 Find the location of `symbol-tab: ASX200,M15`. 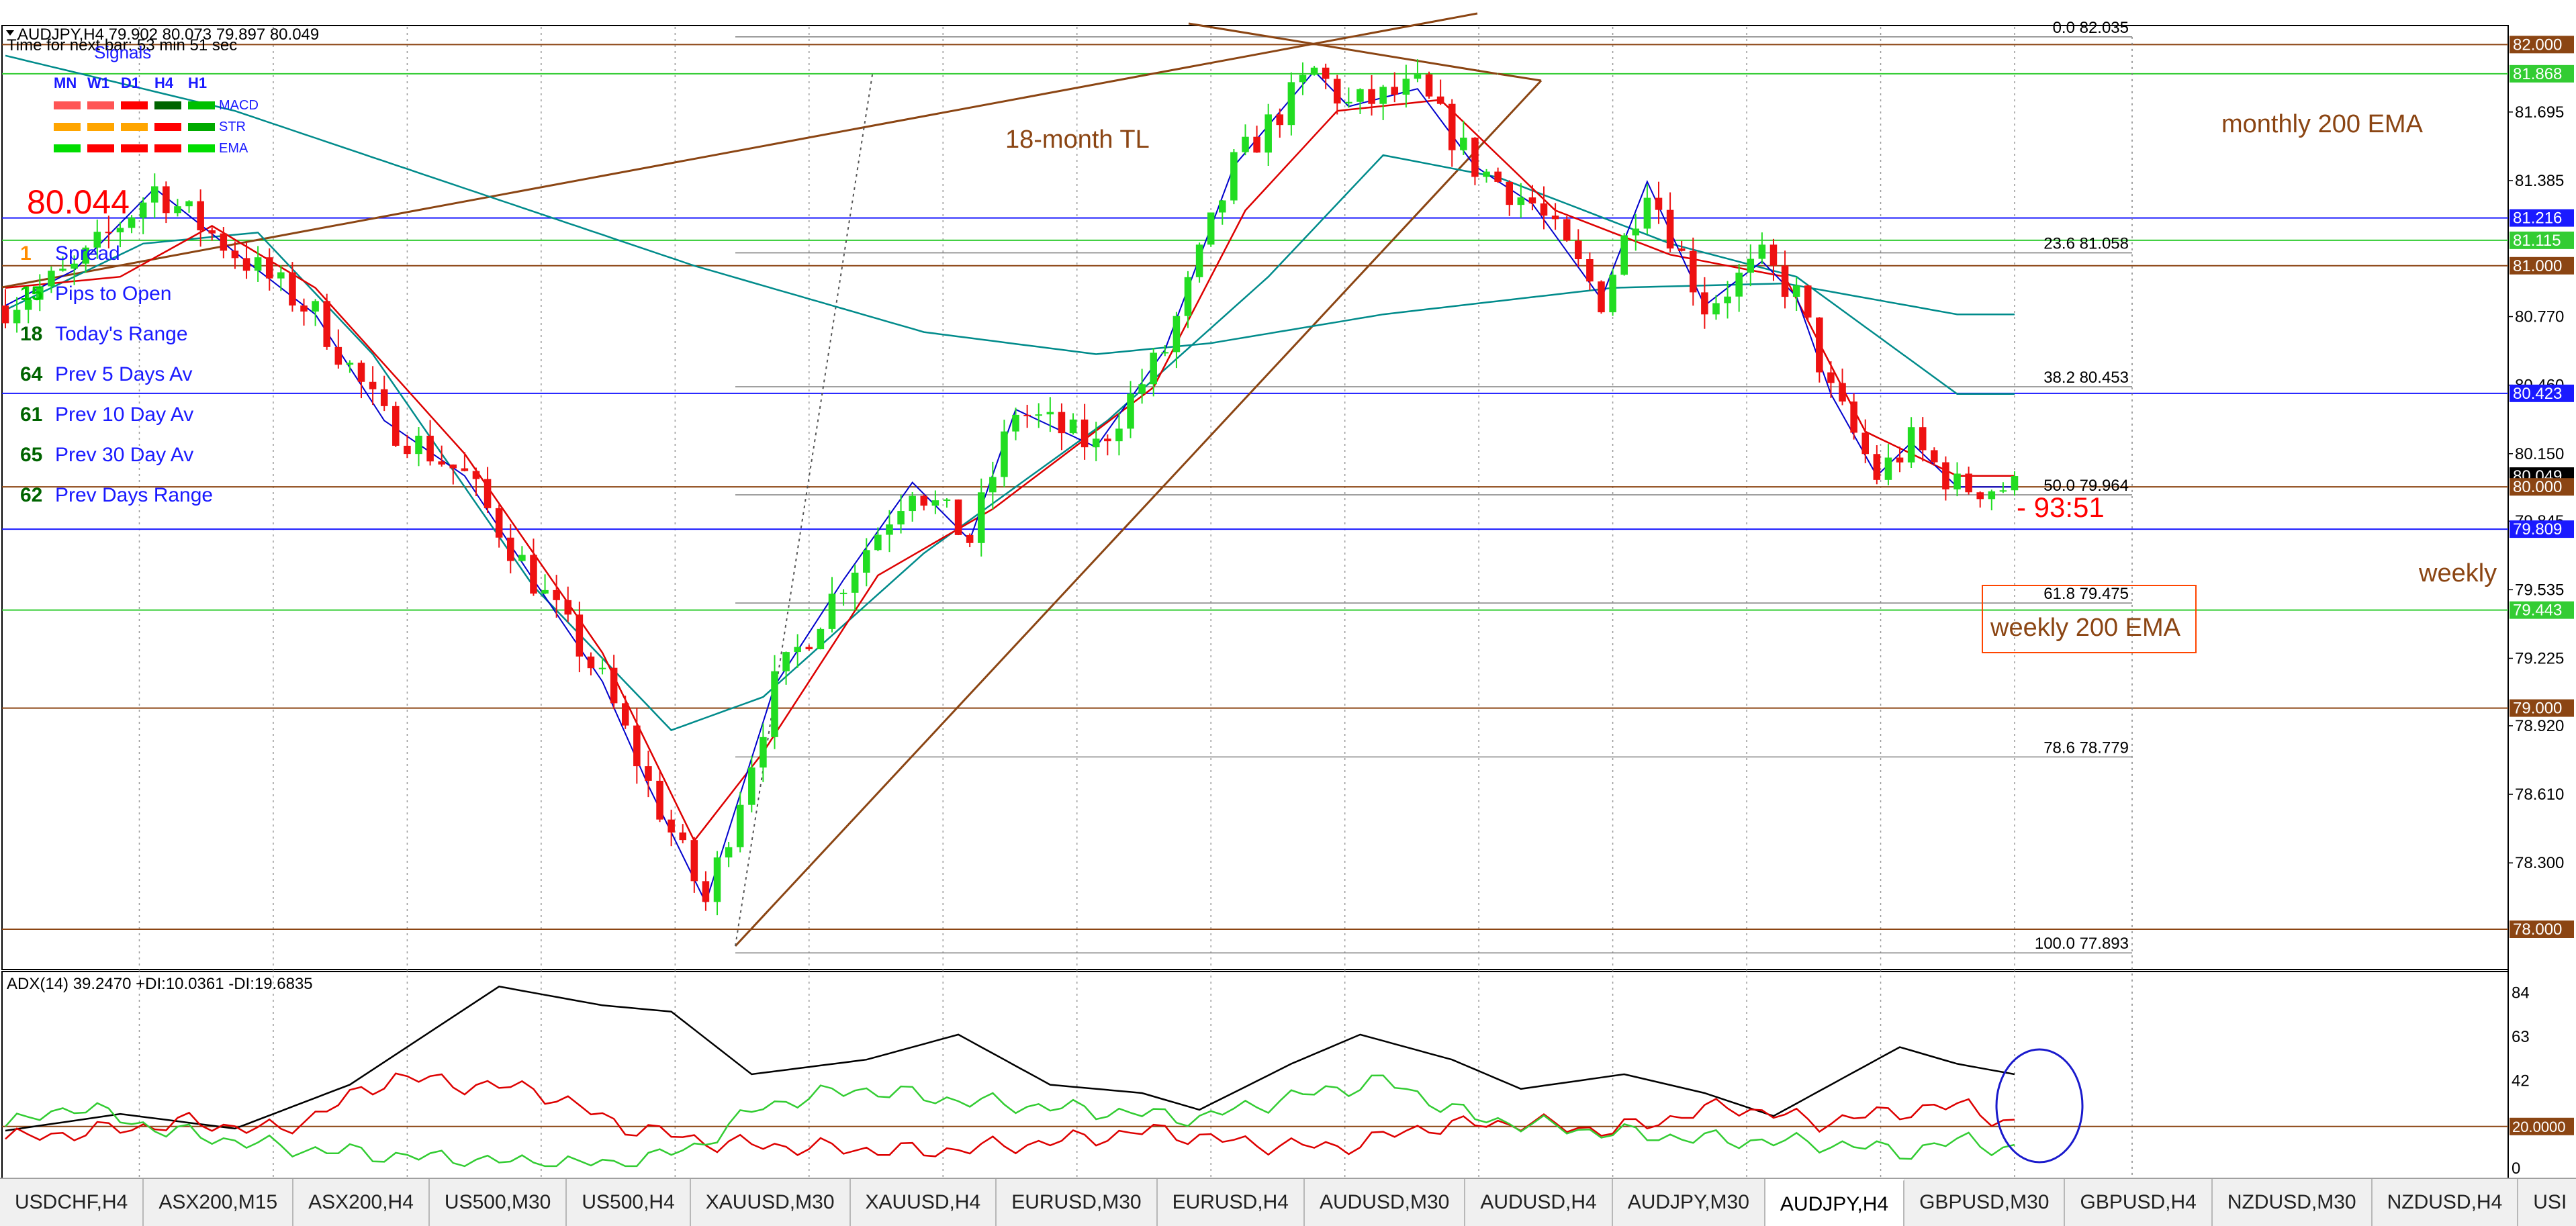

symbol-tab: ASX200,M15 is located at coordinates (219, 1202).